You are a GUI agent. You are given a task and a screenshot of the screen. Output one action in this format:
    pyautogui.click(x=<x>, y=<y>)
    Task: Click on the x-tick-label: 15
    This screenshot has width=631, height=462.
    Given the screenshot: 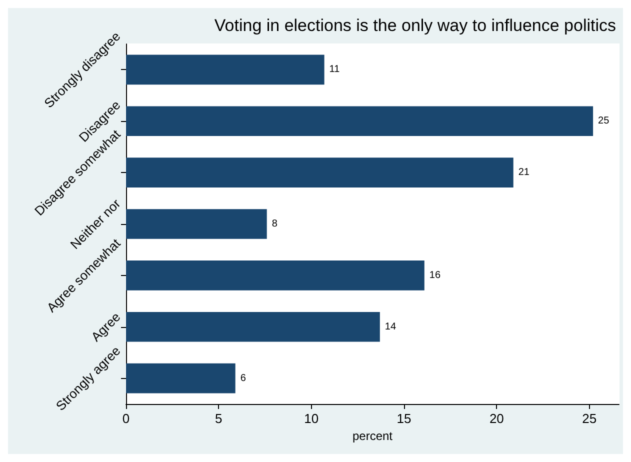 What is the action you would take?
    pyautogui.click(x=404, y=418)
    